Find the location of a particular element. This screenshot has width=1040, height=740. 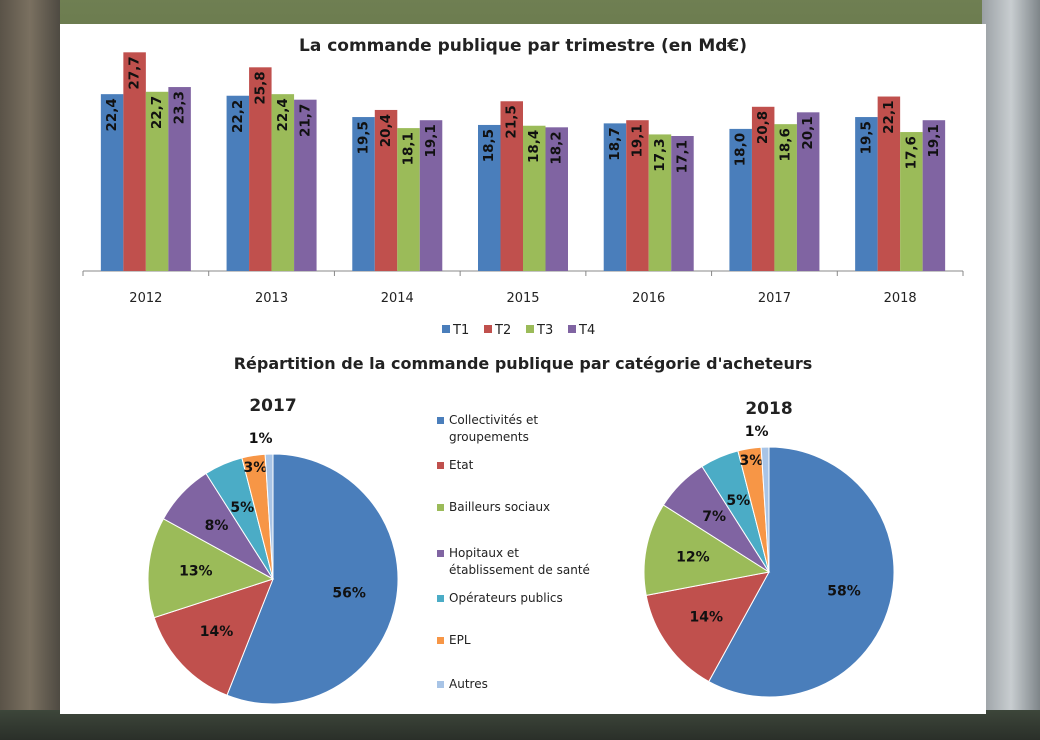

bar-data-label: 22,2 is located at coordinates (238, 116).